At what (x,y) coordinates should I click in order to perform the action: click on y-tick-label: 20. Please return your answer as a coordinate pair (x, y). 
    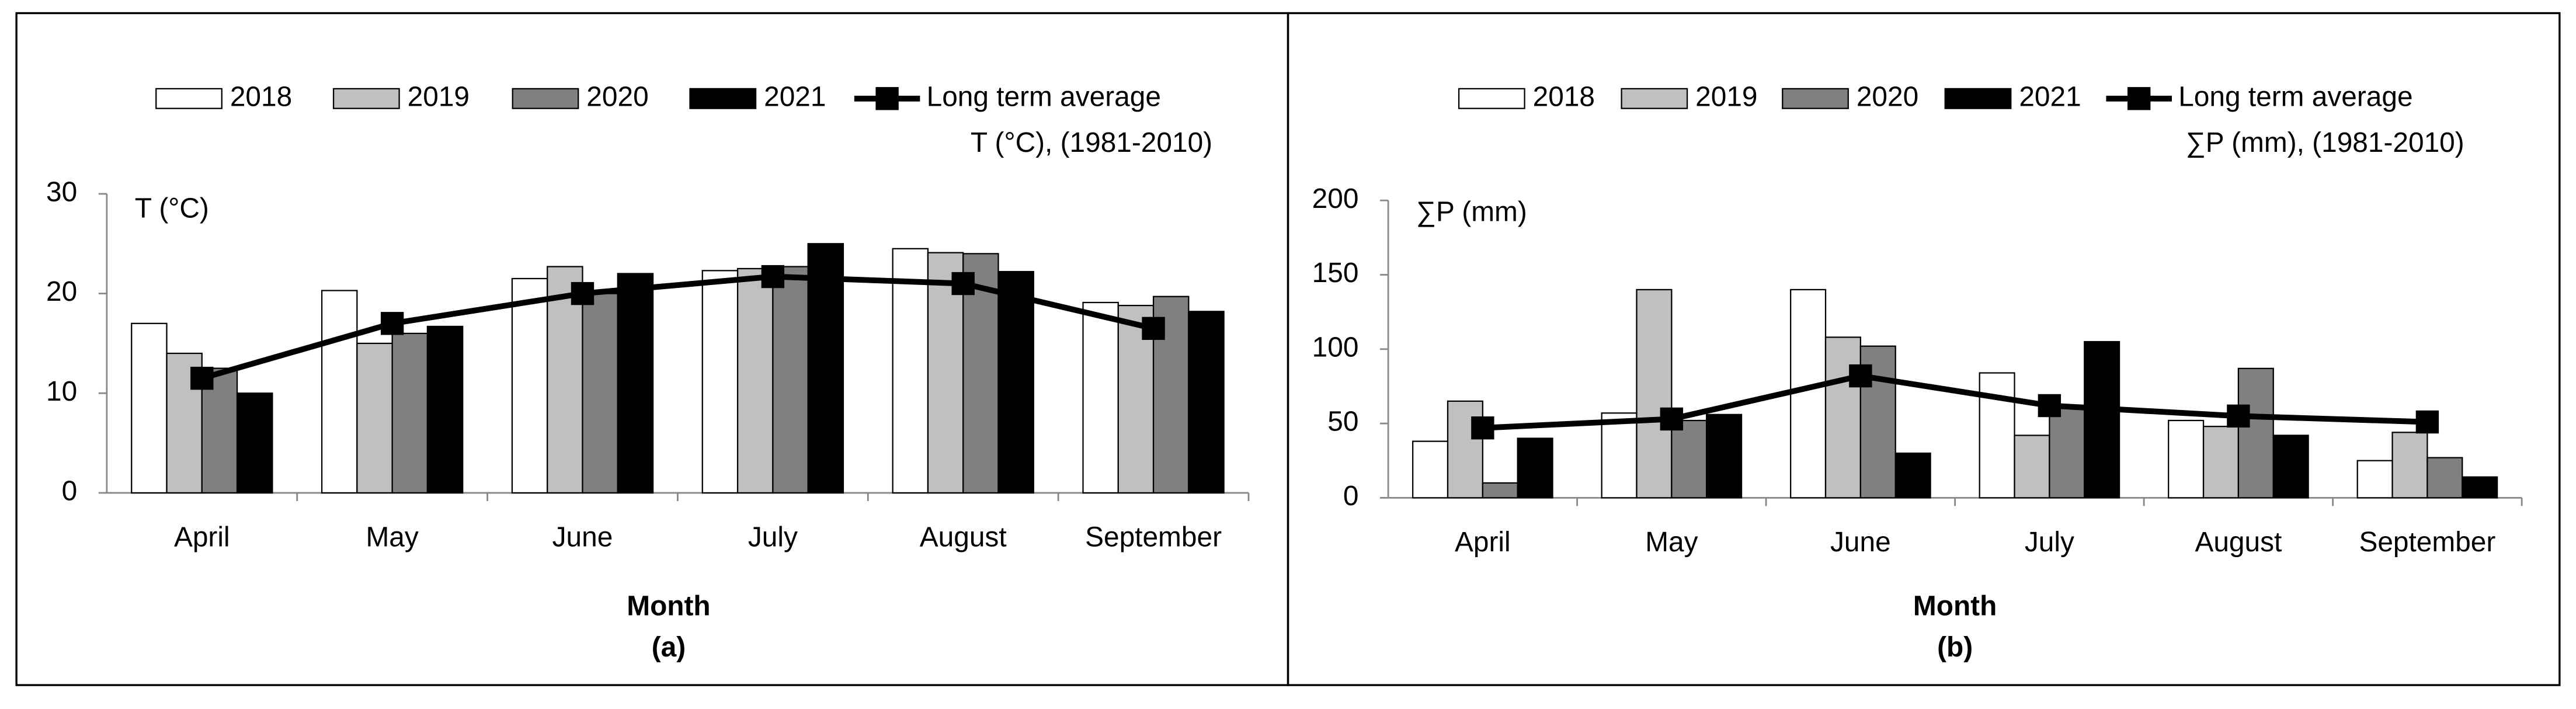
    Looking at the image, I should click on (62, 291).